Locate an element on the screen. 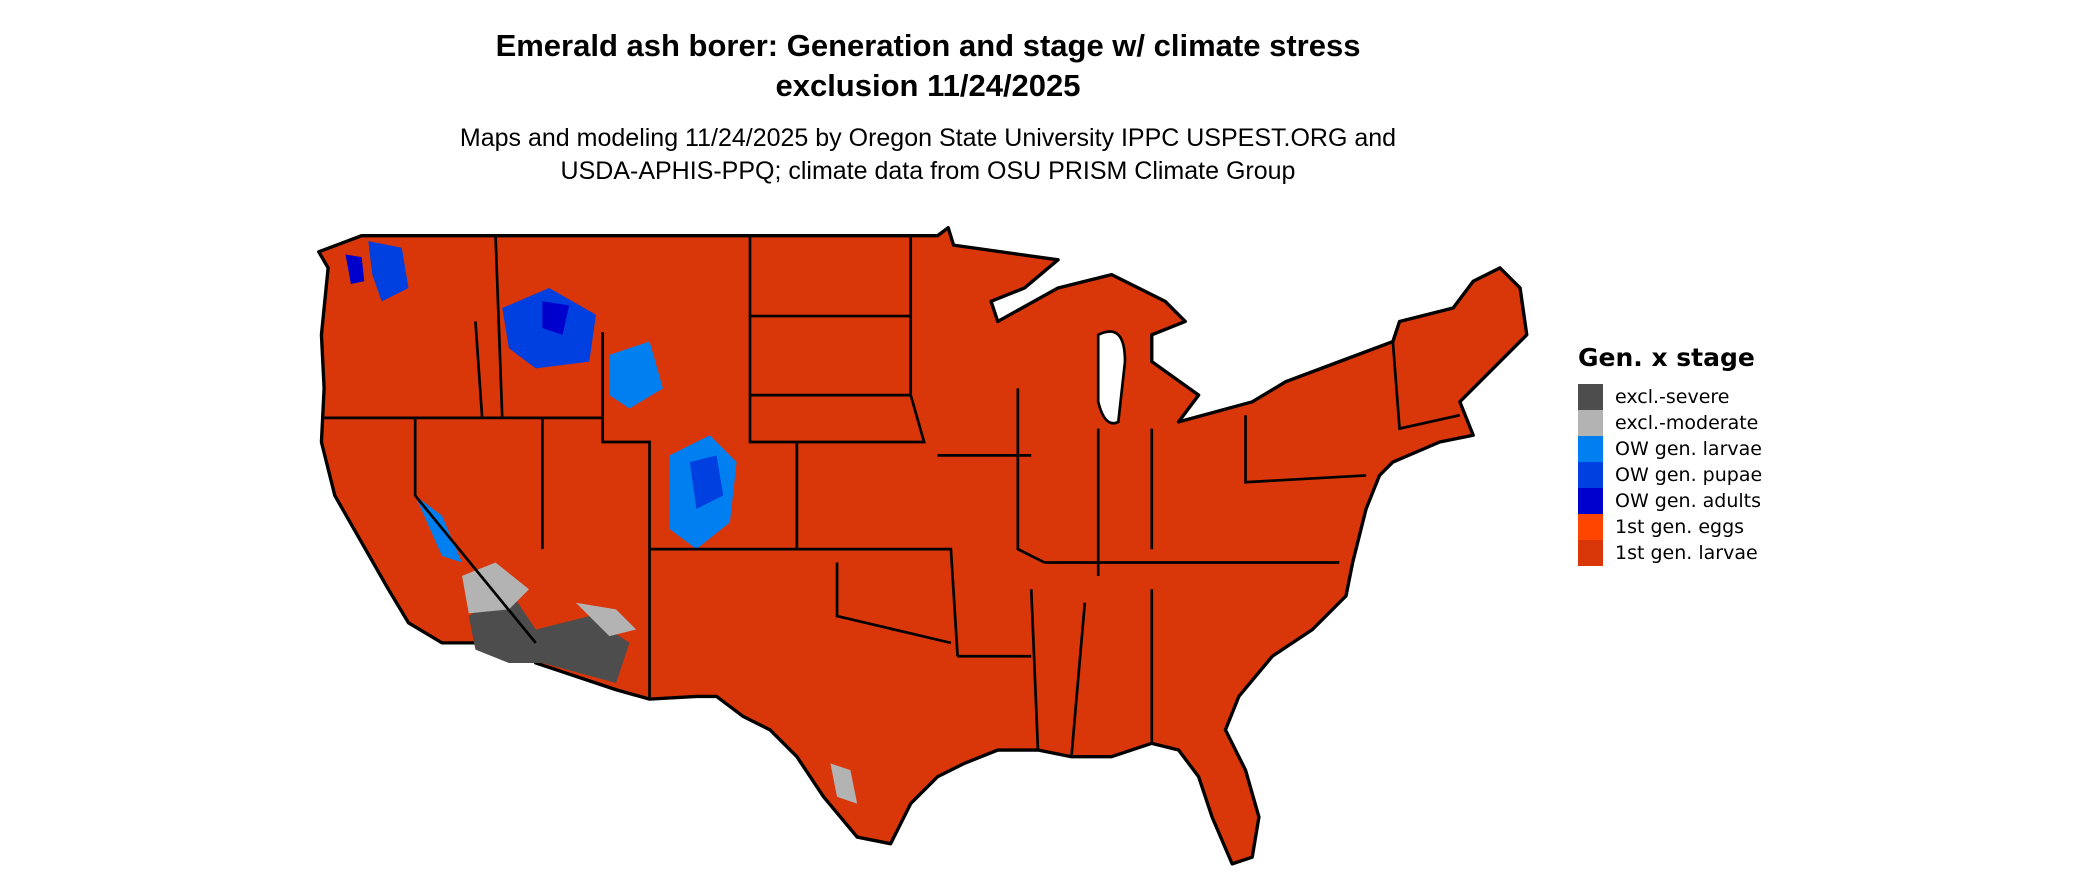 This screenshot has height=892, width=2100. legend-label: 1st gen. eggs is located at coordinates (1680, 527).